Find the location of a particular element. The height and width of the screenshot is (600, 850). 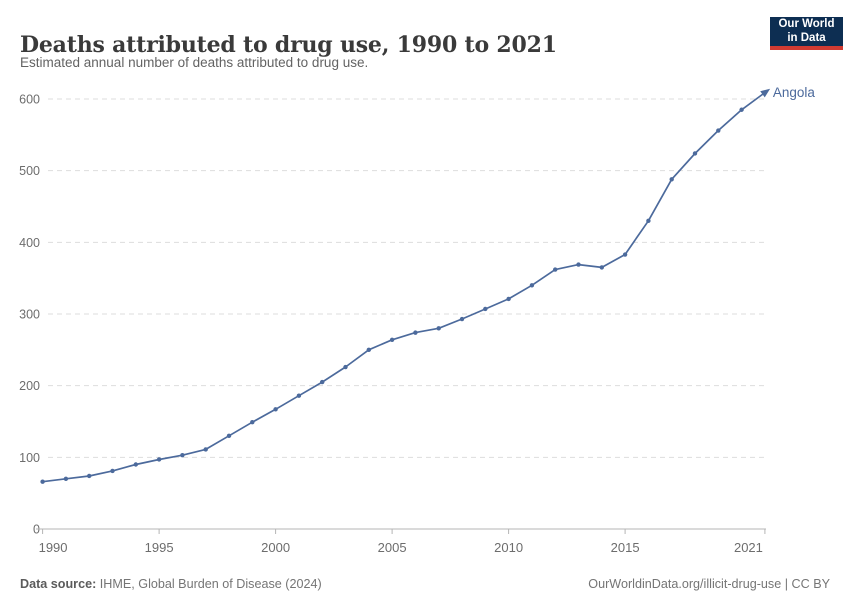

x-axis-tick-label: 2010 is located at coordinates (508, 547).